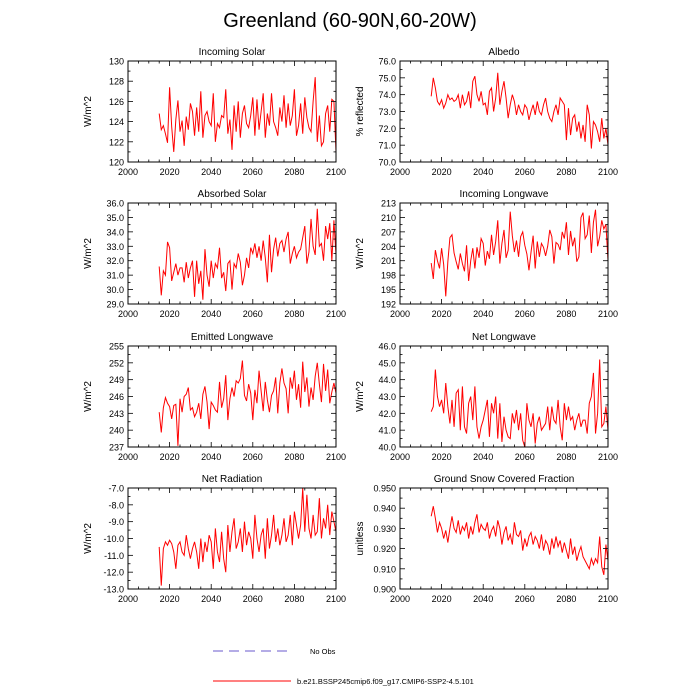 Image resolution: width=700 pixels, height=700 pixels. I want to click on y-tick-label: 0.930, so click(384, 529).